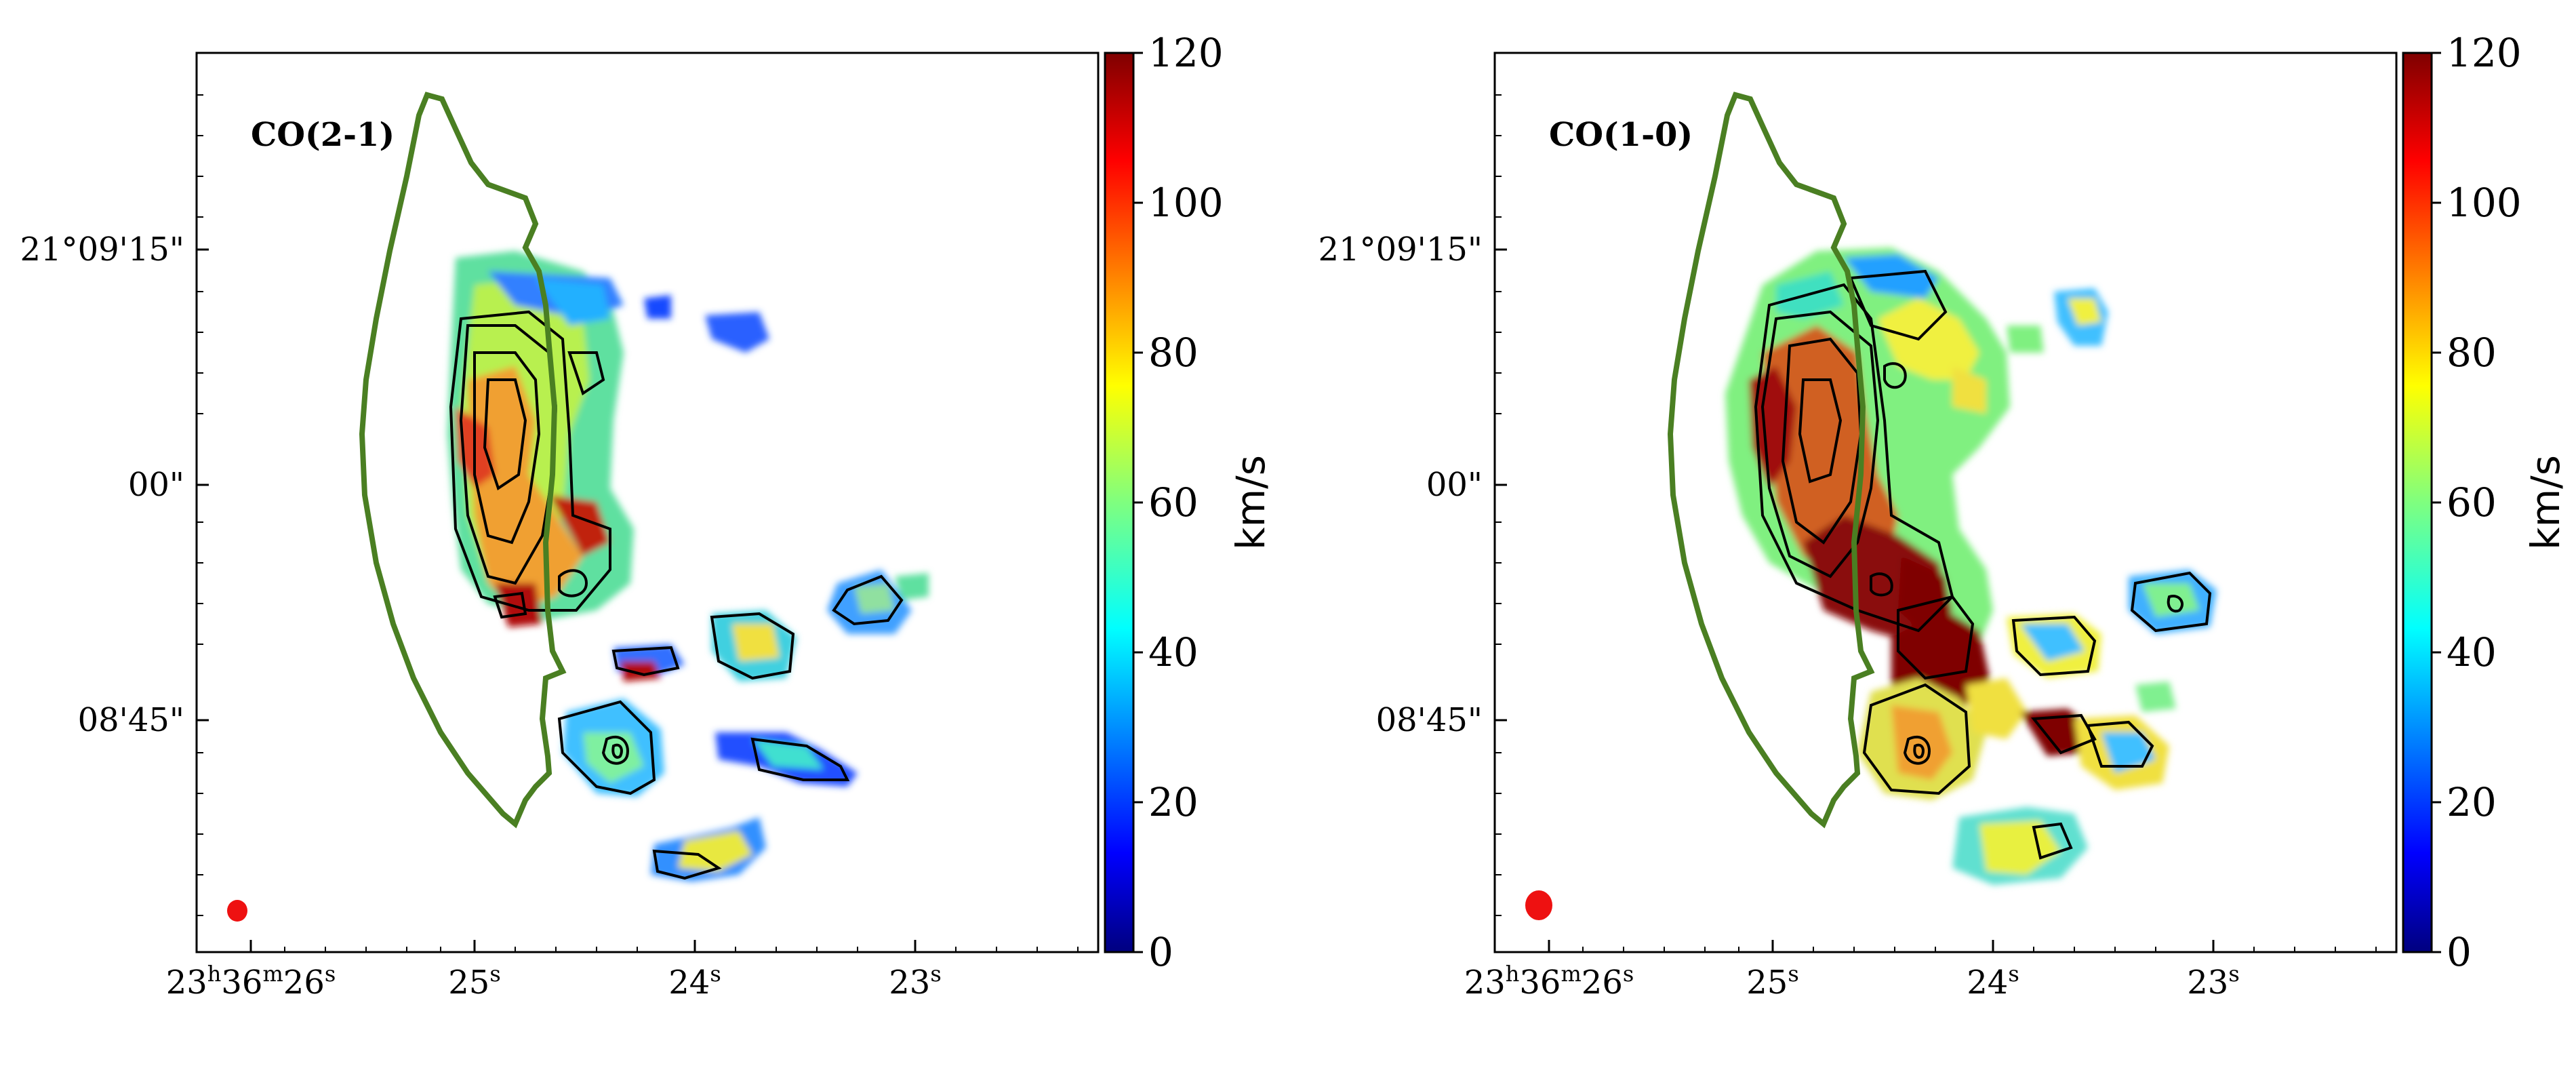 This screenshot has height=1085, width=2576. I want to click on velocity-map, so click(688, 566).